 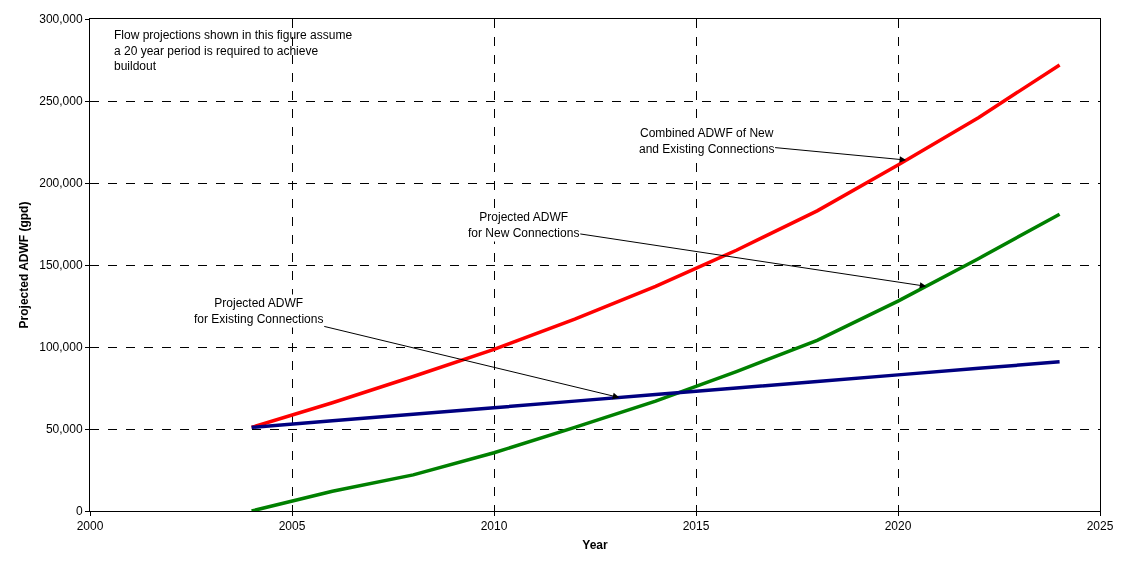 What do you see at coordinates (292, 526) in the screenshot?
I see `x-tick-label: 2005` at bounding box center [292, 526].